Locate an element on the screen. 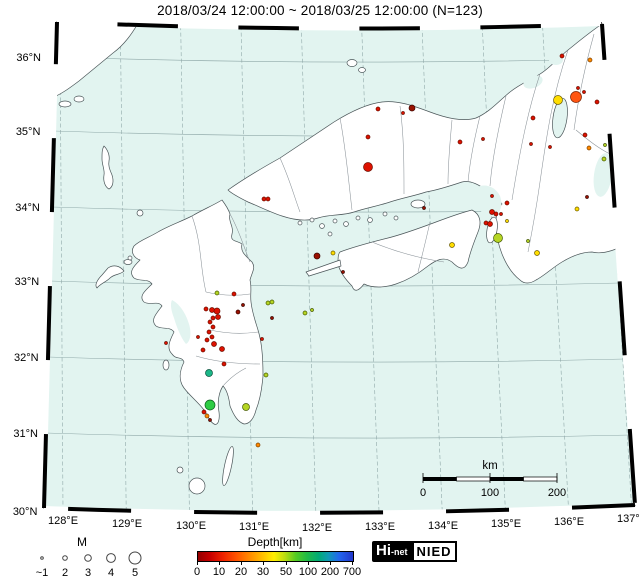  osaka-bay is located at coordinates (489, 201).